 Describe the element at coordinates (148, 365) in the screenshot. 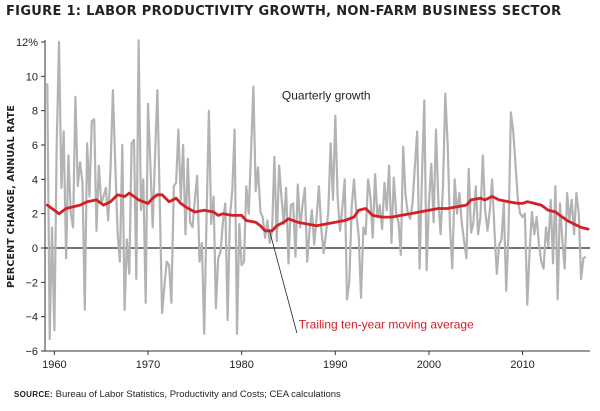

I see `x-tick-label: 1970` at that location.